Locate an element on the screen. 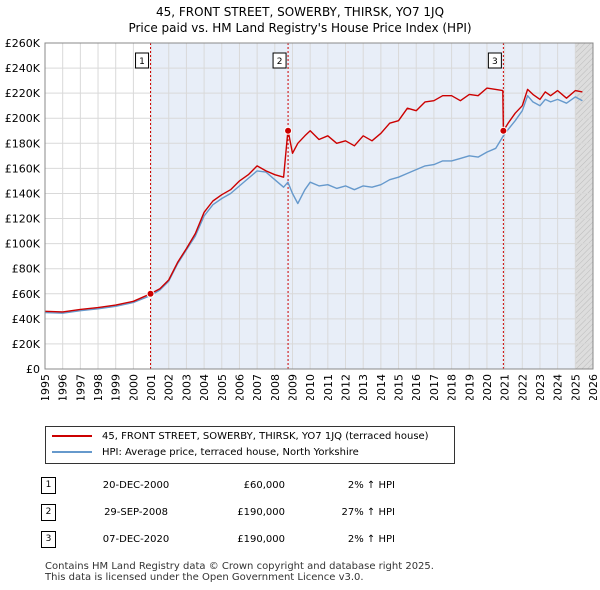 This screenshot has width=600, height=590. x-tick-label: 2014 is located at coordinates (381, 387).